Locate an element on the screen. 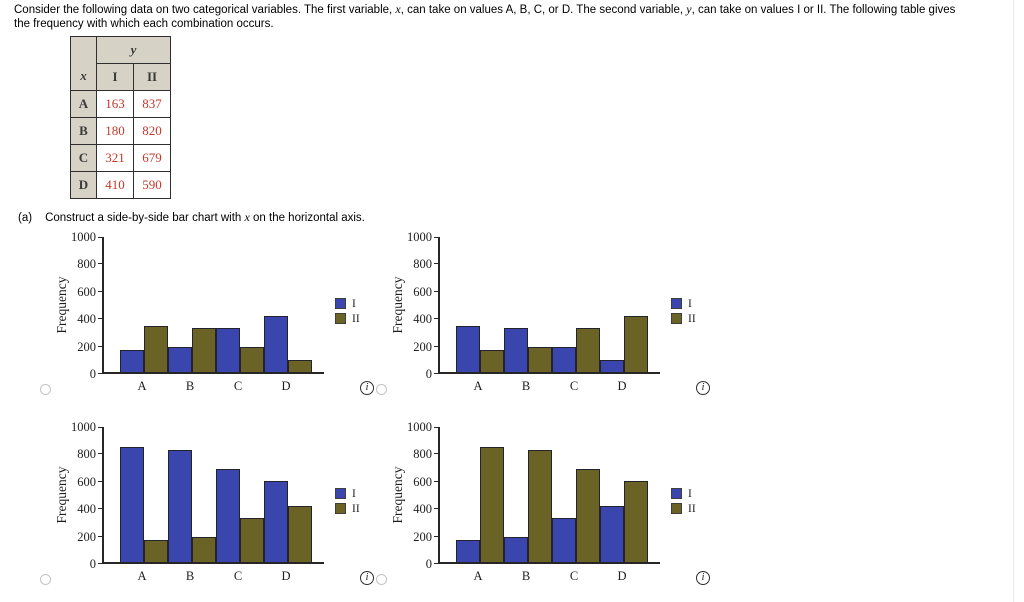 The image size is (1024, 602). info-icon-2: i is located at coordinates (703, 388).